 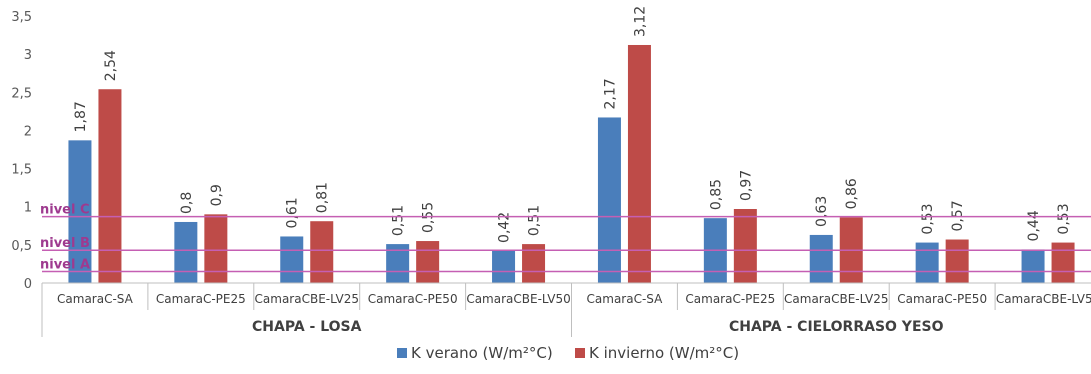 What do you see at coordinates (187, 203) in the screenshot?
I see `data-label: 0,8` at bounding box center [187, 203].